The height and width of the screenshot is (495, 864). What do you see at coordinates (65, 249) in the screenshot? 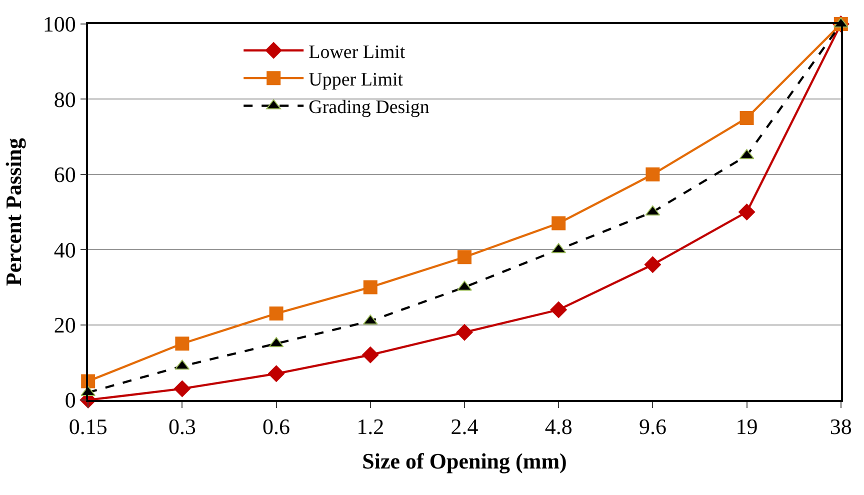
I see `y-tick-label: 40` at bounding box center [65, 249].